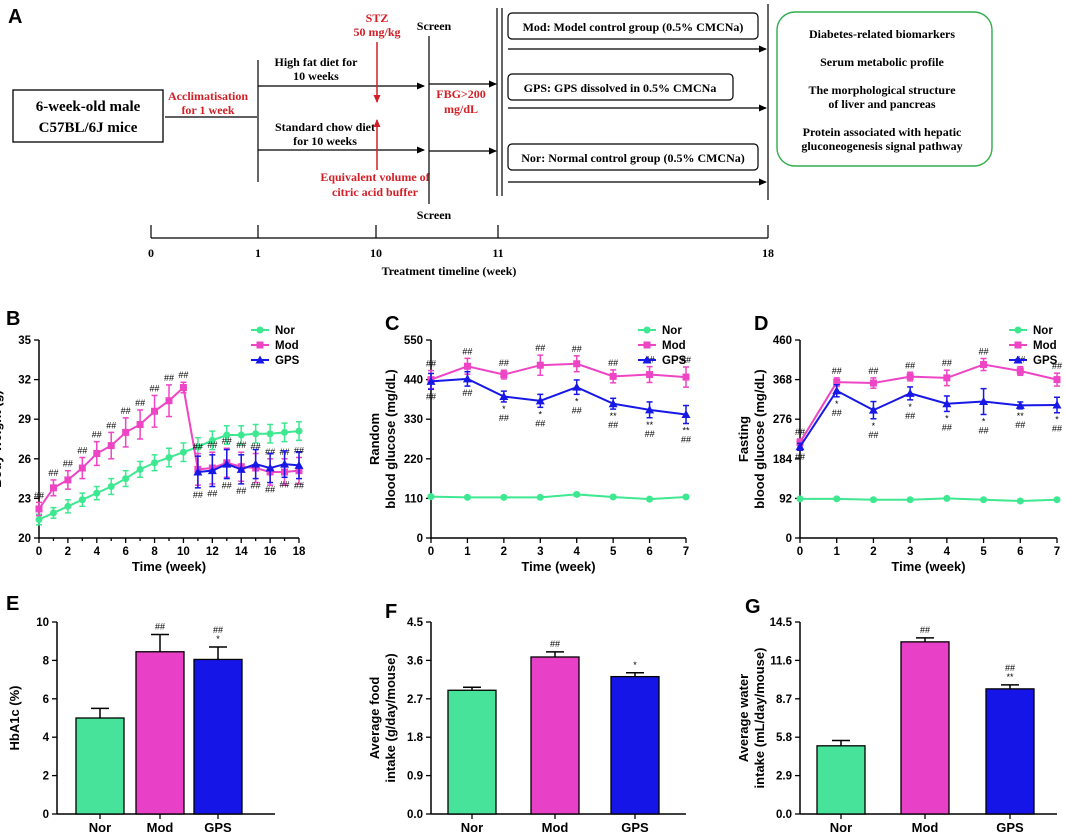  What do you see at coordinates (46, 661) in the screenshot?
I see `y-tick-label-E-8: 8` at bounding box center [46, 661].